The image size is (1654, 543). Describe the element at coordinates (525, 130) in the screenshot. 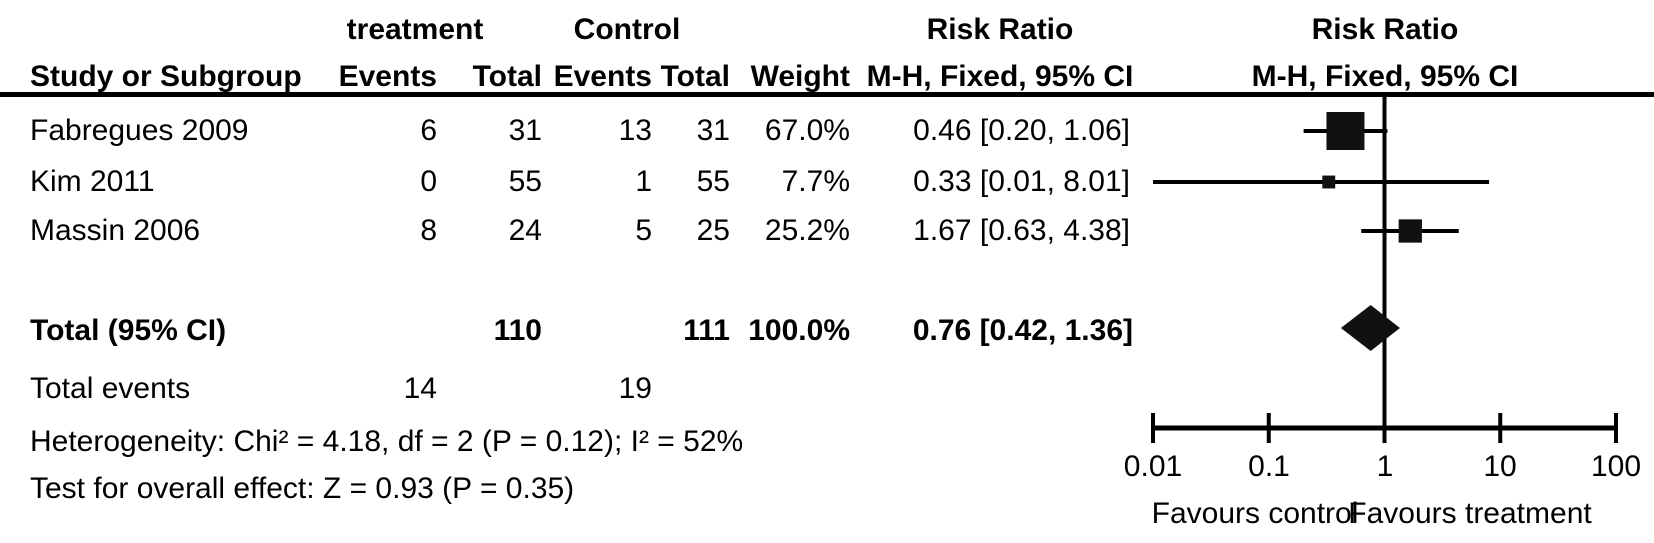

I see `treatment-total: 31` at that location.